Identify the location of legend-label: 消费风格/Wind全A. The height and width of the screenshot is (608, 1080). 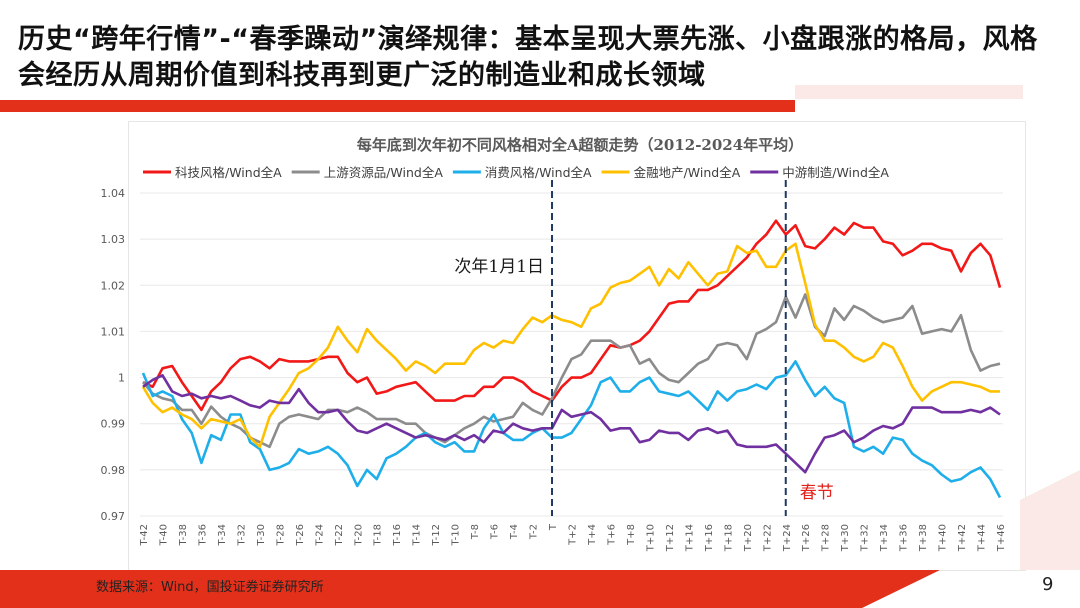
(538, 172).